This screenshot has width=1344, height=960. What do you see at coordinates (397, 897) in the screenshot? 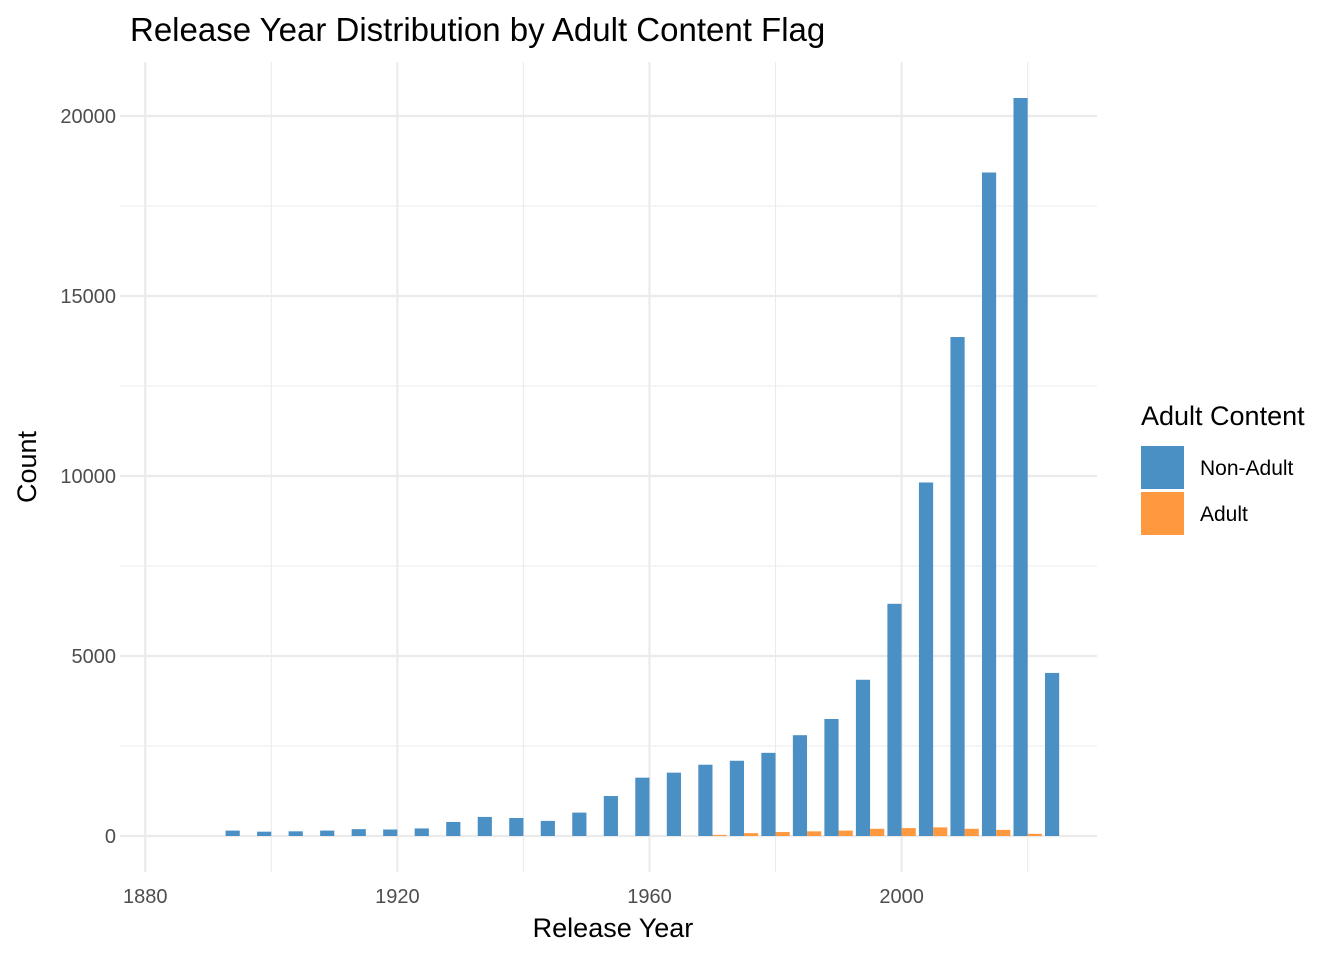
I see `x-tick-label: 1920` at bounding box center [397, 897].